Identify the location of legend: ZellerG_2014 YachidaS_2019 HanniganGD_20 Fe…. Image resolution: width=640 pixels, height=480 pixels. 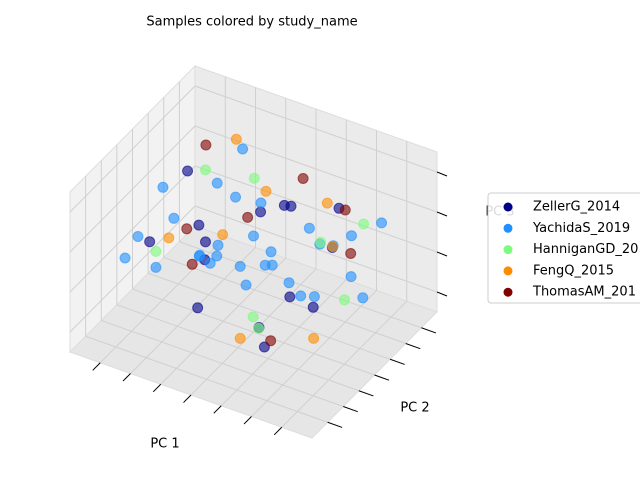
(563, 248).